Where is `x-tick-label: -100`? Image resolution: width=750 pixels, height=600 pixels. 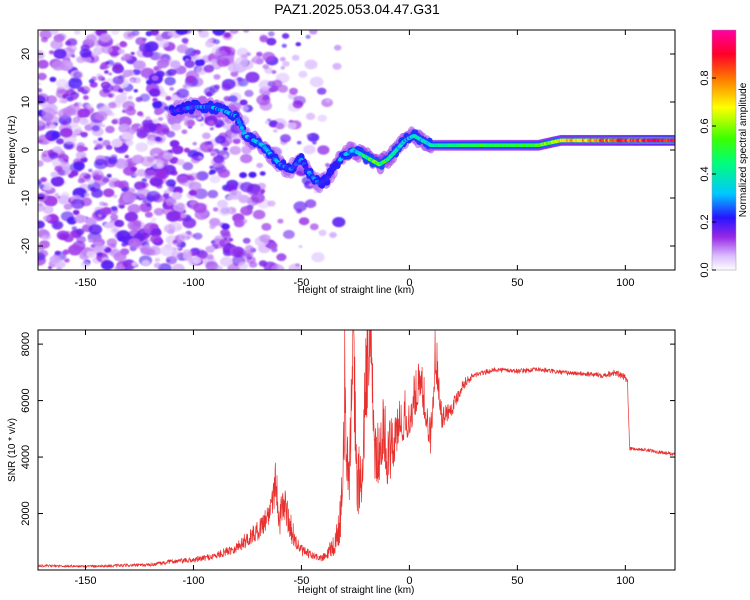
x-tick-label: -100 is located at coordinates (193, 581).